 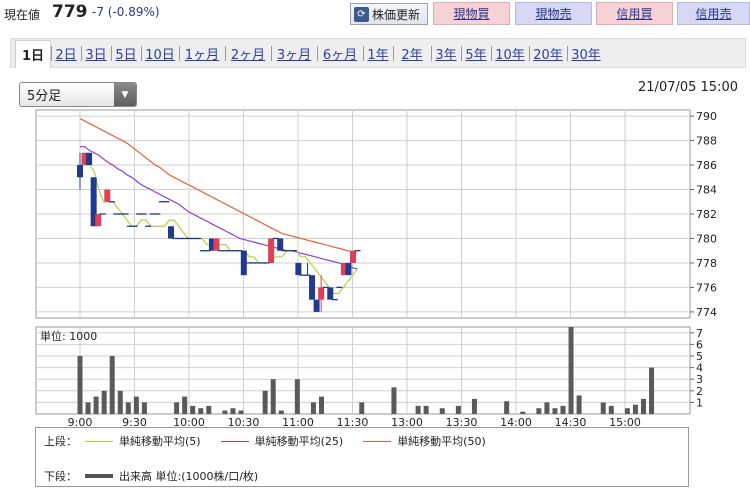 I want to click on legend-ma25: 単純移動平均(25), so click(x=299, y=441).